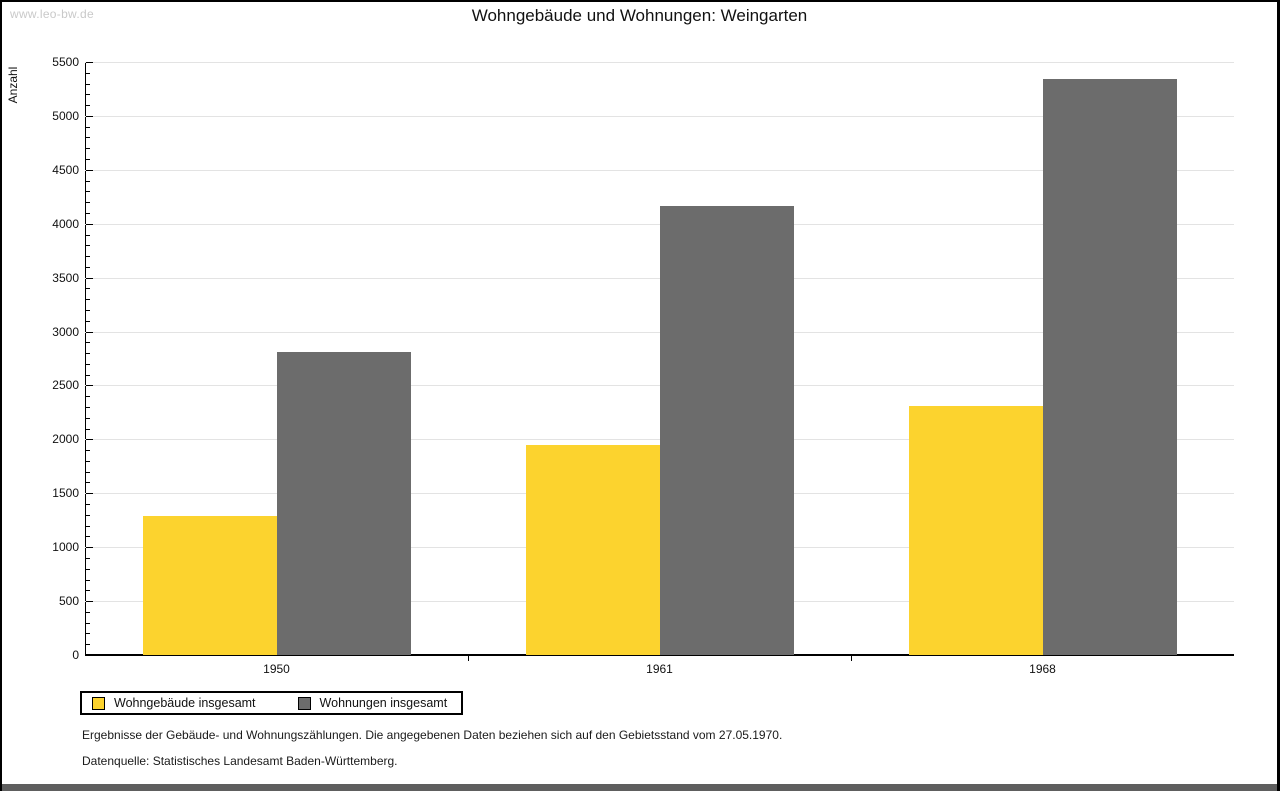  Describe the element at coordinates (343, 503) in the screenshot. I see `bar-1950-wohnungen` at that location.